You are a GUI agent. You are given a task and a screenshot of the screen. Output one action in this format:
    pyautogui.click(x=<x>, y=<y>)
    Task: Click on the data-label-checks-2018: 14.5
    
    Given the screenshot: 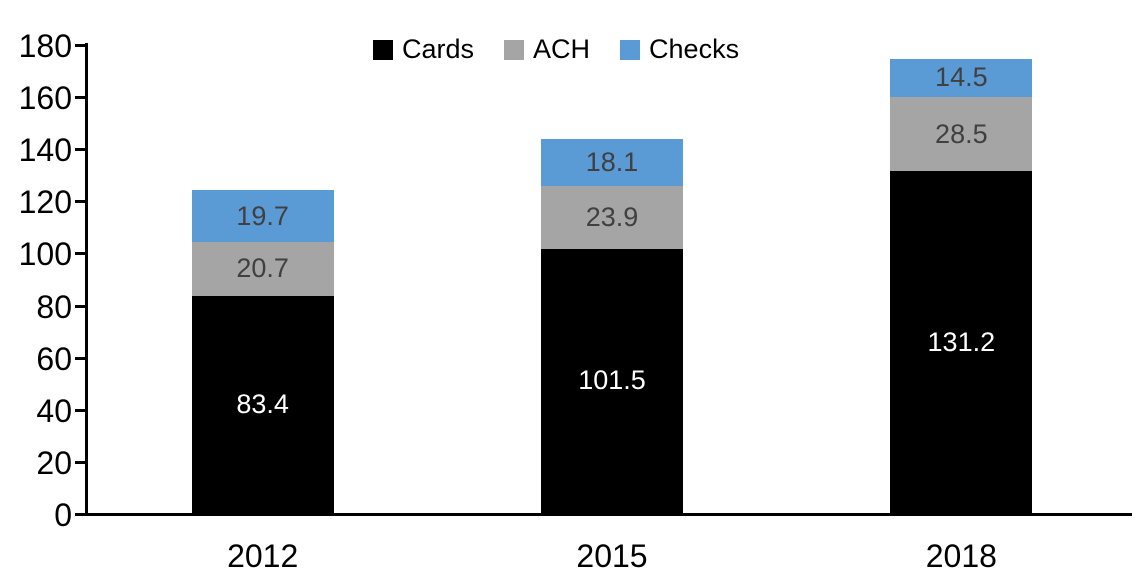 What is the action you would take?
    pyautogui.click(x=961, y=77)
    